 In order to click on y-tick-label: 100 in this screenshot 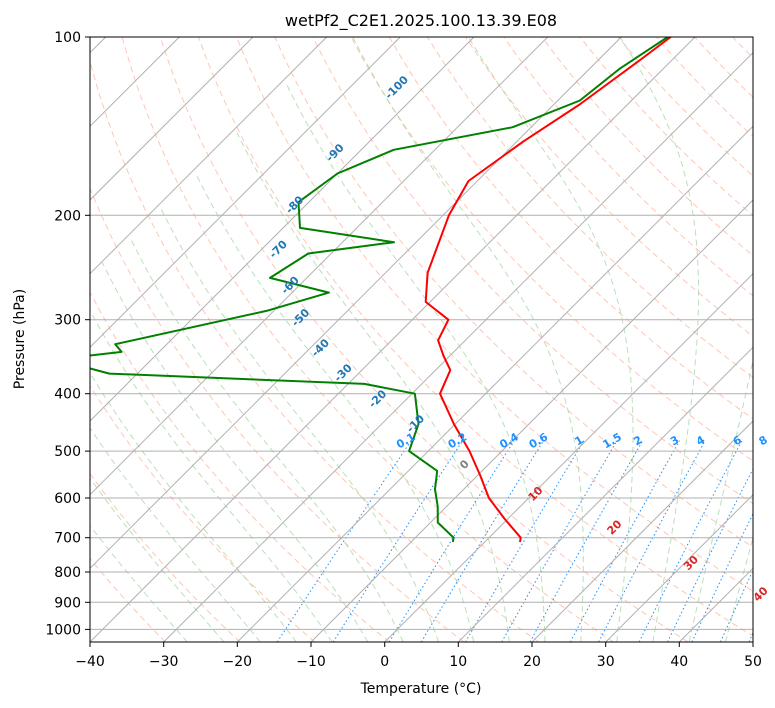, I will do `click(67, 38)`.